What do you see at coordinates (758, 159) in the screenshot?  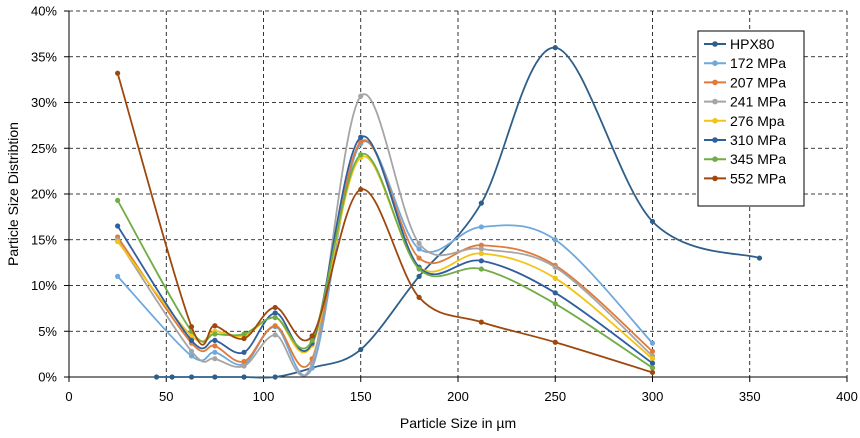 I see `legend-label: 345 MPa` at bounding box center [758, 159].